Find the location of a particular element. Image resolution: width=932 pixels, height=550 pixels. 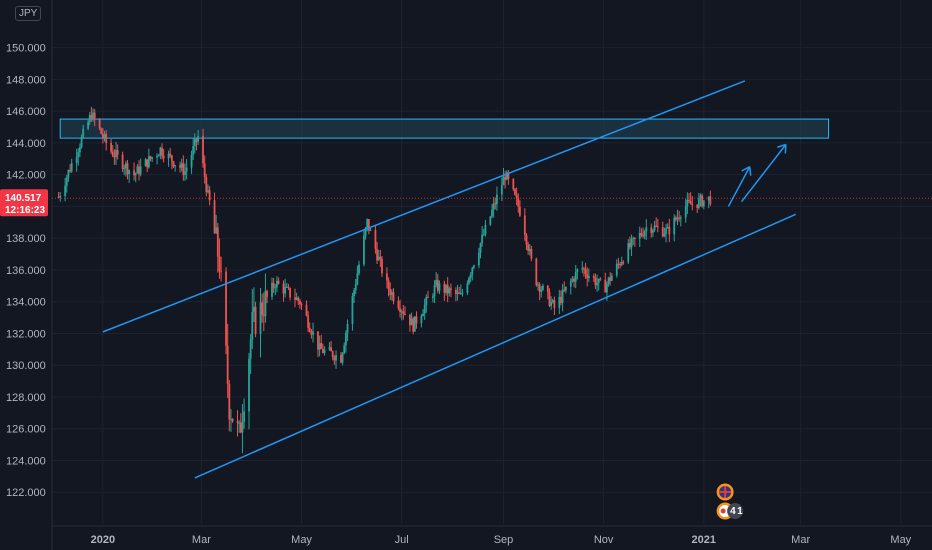

price-tick-label: 126.000 is located at coordinates (26, 430).